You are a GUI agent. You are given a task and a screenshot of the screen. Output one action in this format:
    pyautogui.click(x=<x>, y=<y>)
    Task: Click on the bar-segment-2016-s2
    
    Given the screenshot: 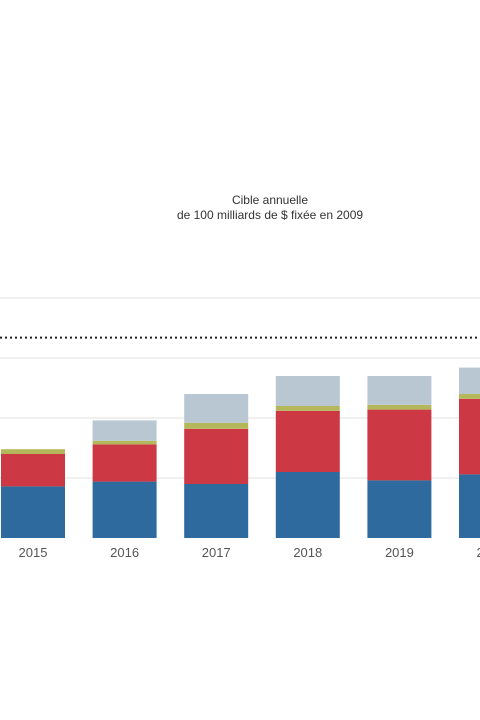 What is the action you would take?
    pyautogui.click(x=124, y=463)
    